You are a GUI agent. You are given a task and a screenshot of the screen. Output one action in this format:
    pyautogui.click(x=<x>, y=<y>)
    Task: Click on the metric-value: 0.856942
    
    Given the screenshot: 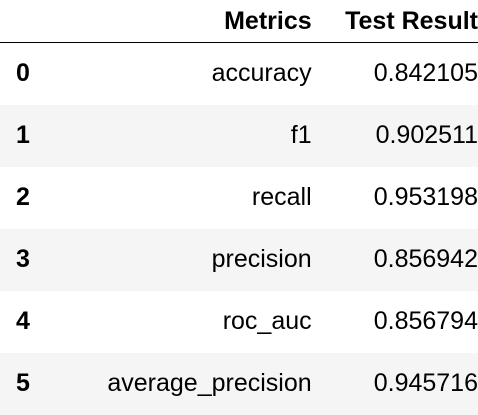 What is the action you would take?
    pyautogui.click(x=425, y=259)
    